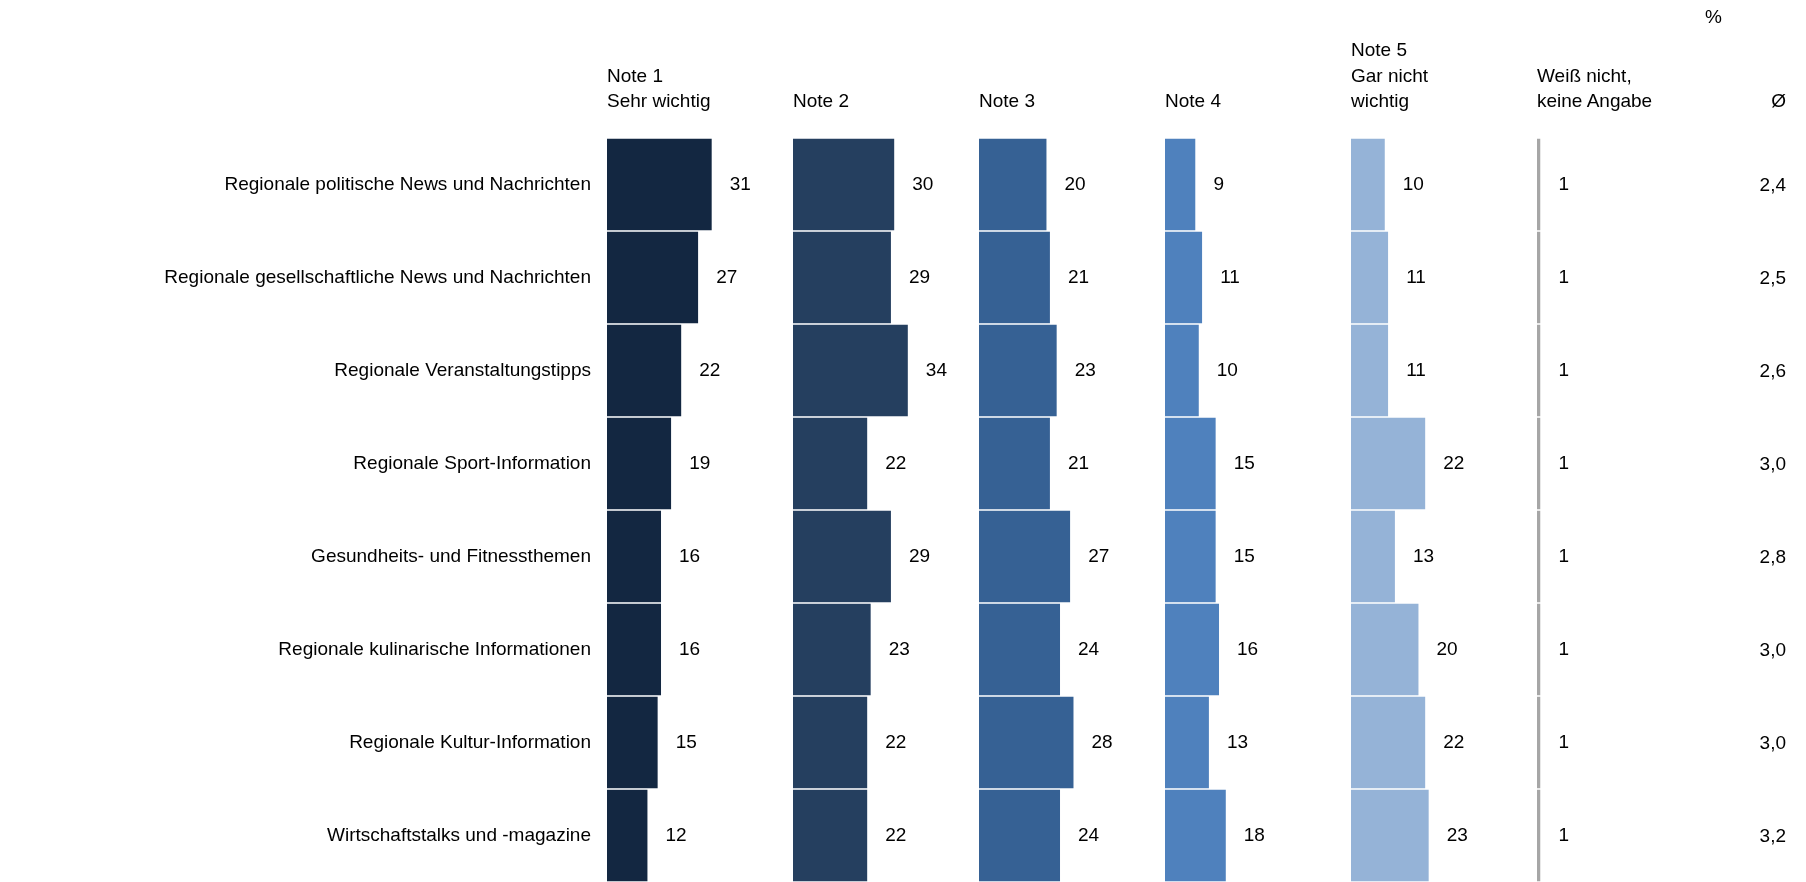  I want to click on text: Ø, so click(1778, 101).